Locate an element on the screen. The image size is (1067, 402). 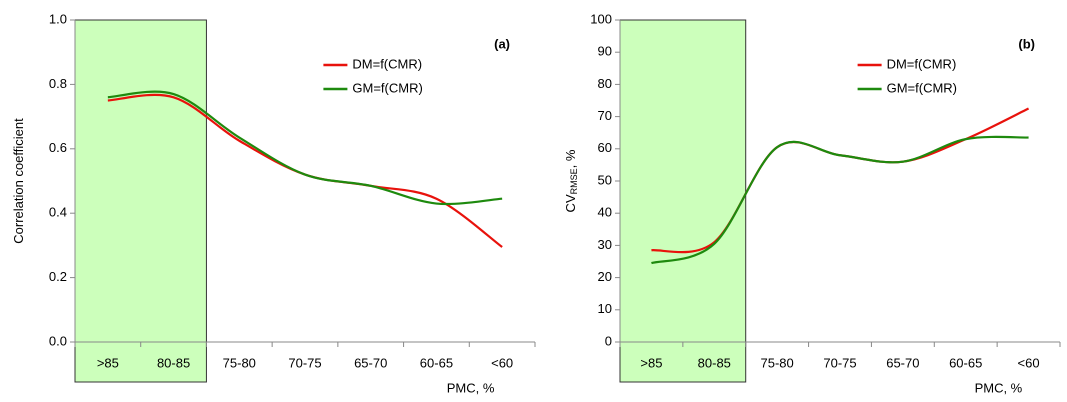
y-tick-label: 0.6 is located at coordinates (58, 147).